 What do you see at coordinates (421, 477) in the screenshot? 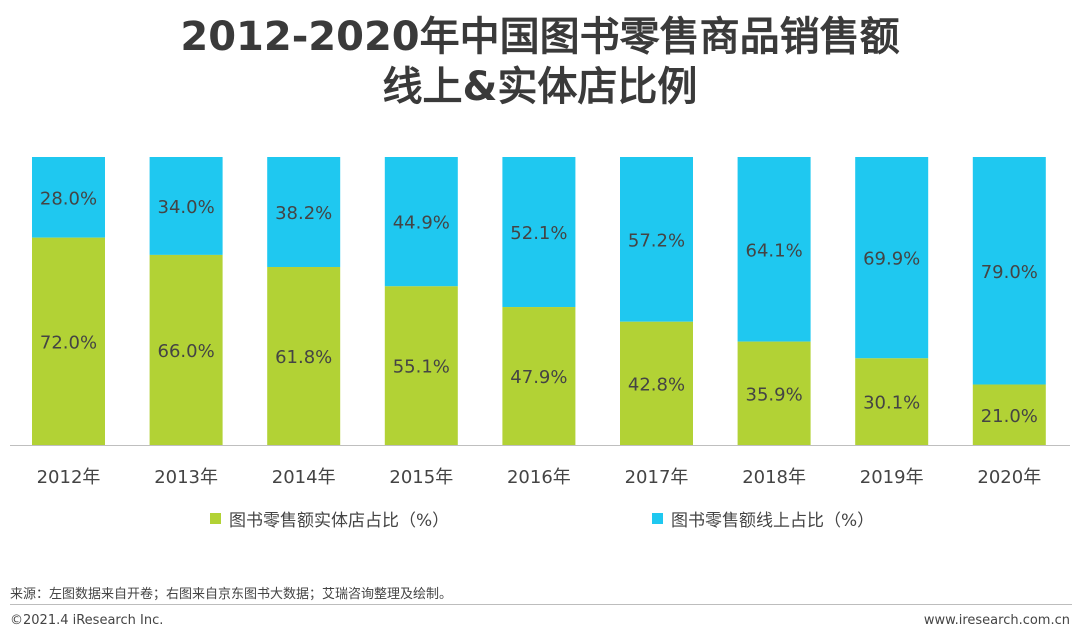
I see `x-tick-label-3: 2015年` at bounding box center [421, 477].